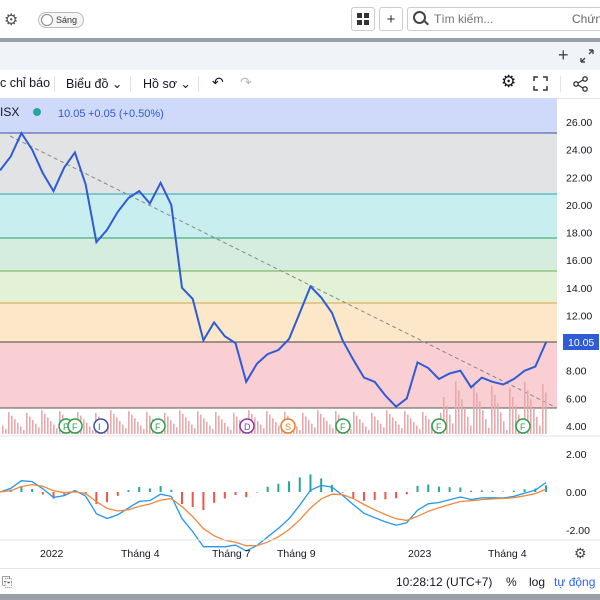 Image resolution: width=600 pixels, height=600 pixels. What do you see at coordinates (576, 455) in the screenshot?
I see `macd-tick: 2.00` at bounding box center [576, 455].